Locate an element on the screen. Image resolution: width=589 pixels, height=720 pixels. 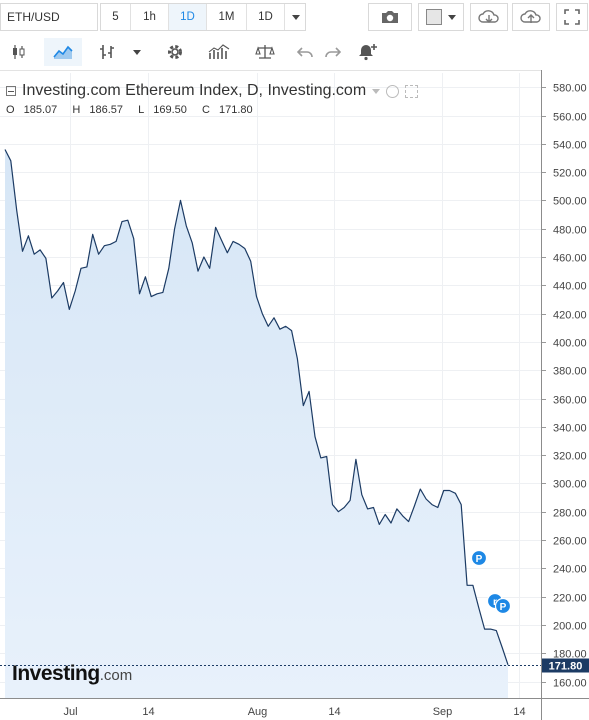
interval-group: 5 1h 1D 1M 1D is located at coordinates (203, 17).